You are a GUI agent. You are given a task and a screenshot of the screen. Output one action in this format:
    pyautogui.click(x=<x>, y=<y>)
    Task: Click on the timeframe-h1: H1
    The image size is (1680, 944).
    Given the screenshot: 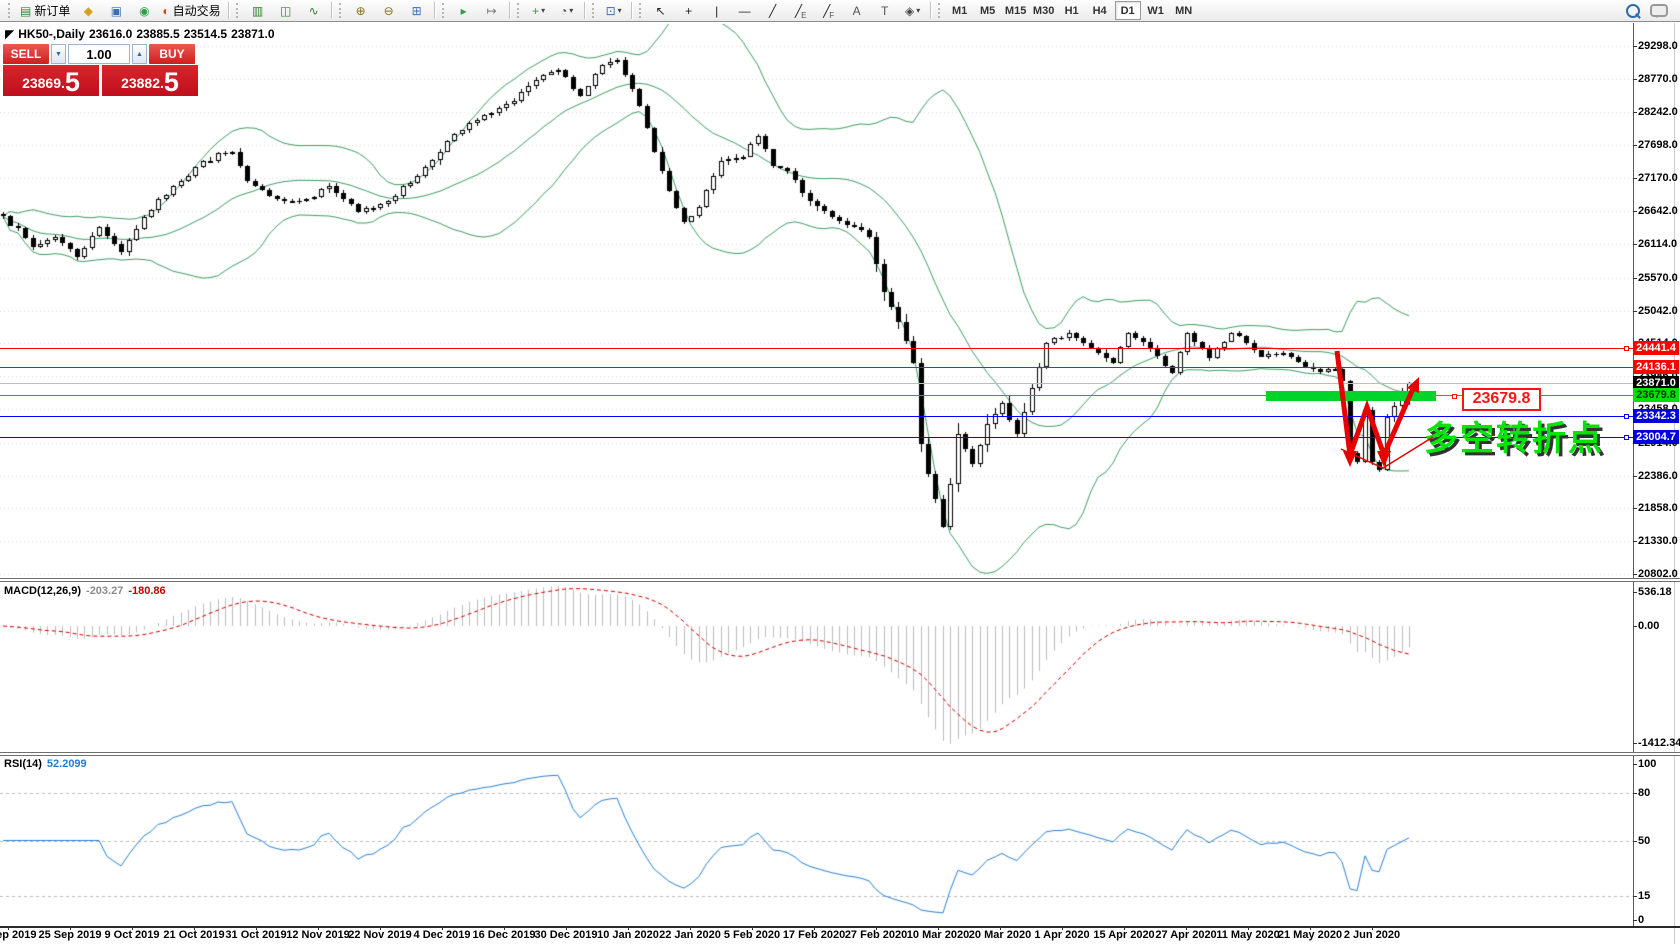 What is the action you would take?
    pyautogui.click(x=1071, y=10)
    